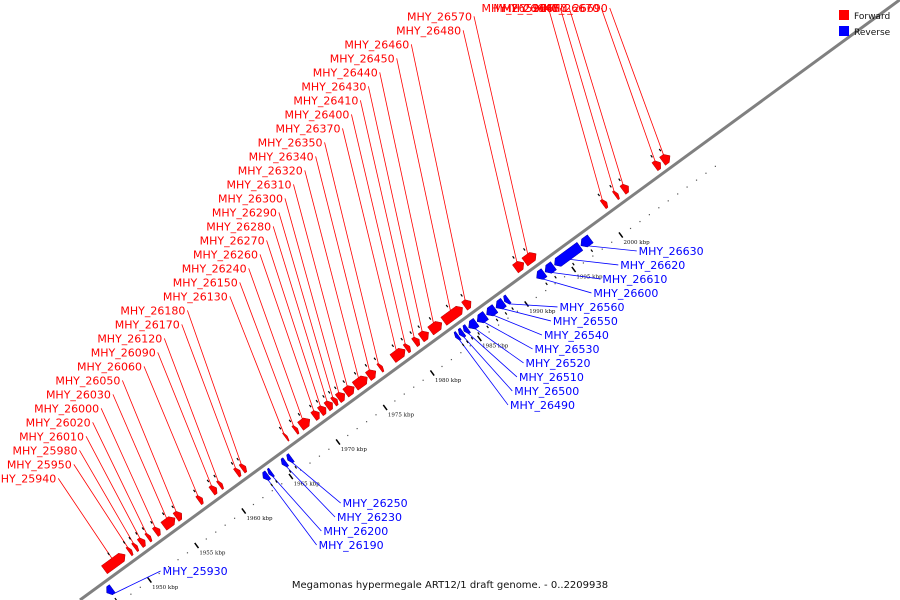 The width and height of the screenshot is (900, 600). What do you see at coordinates (439, 16) in the screenshot?
I see `gene-label-mhy-26570: MHY_26570` at bounding box center [439, 16].